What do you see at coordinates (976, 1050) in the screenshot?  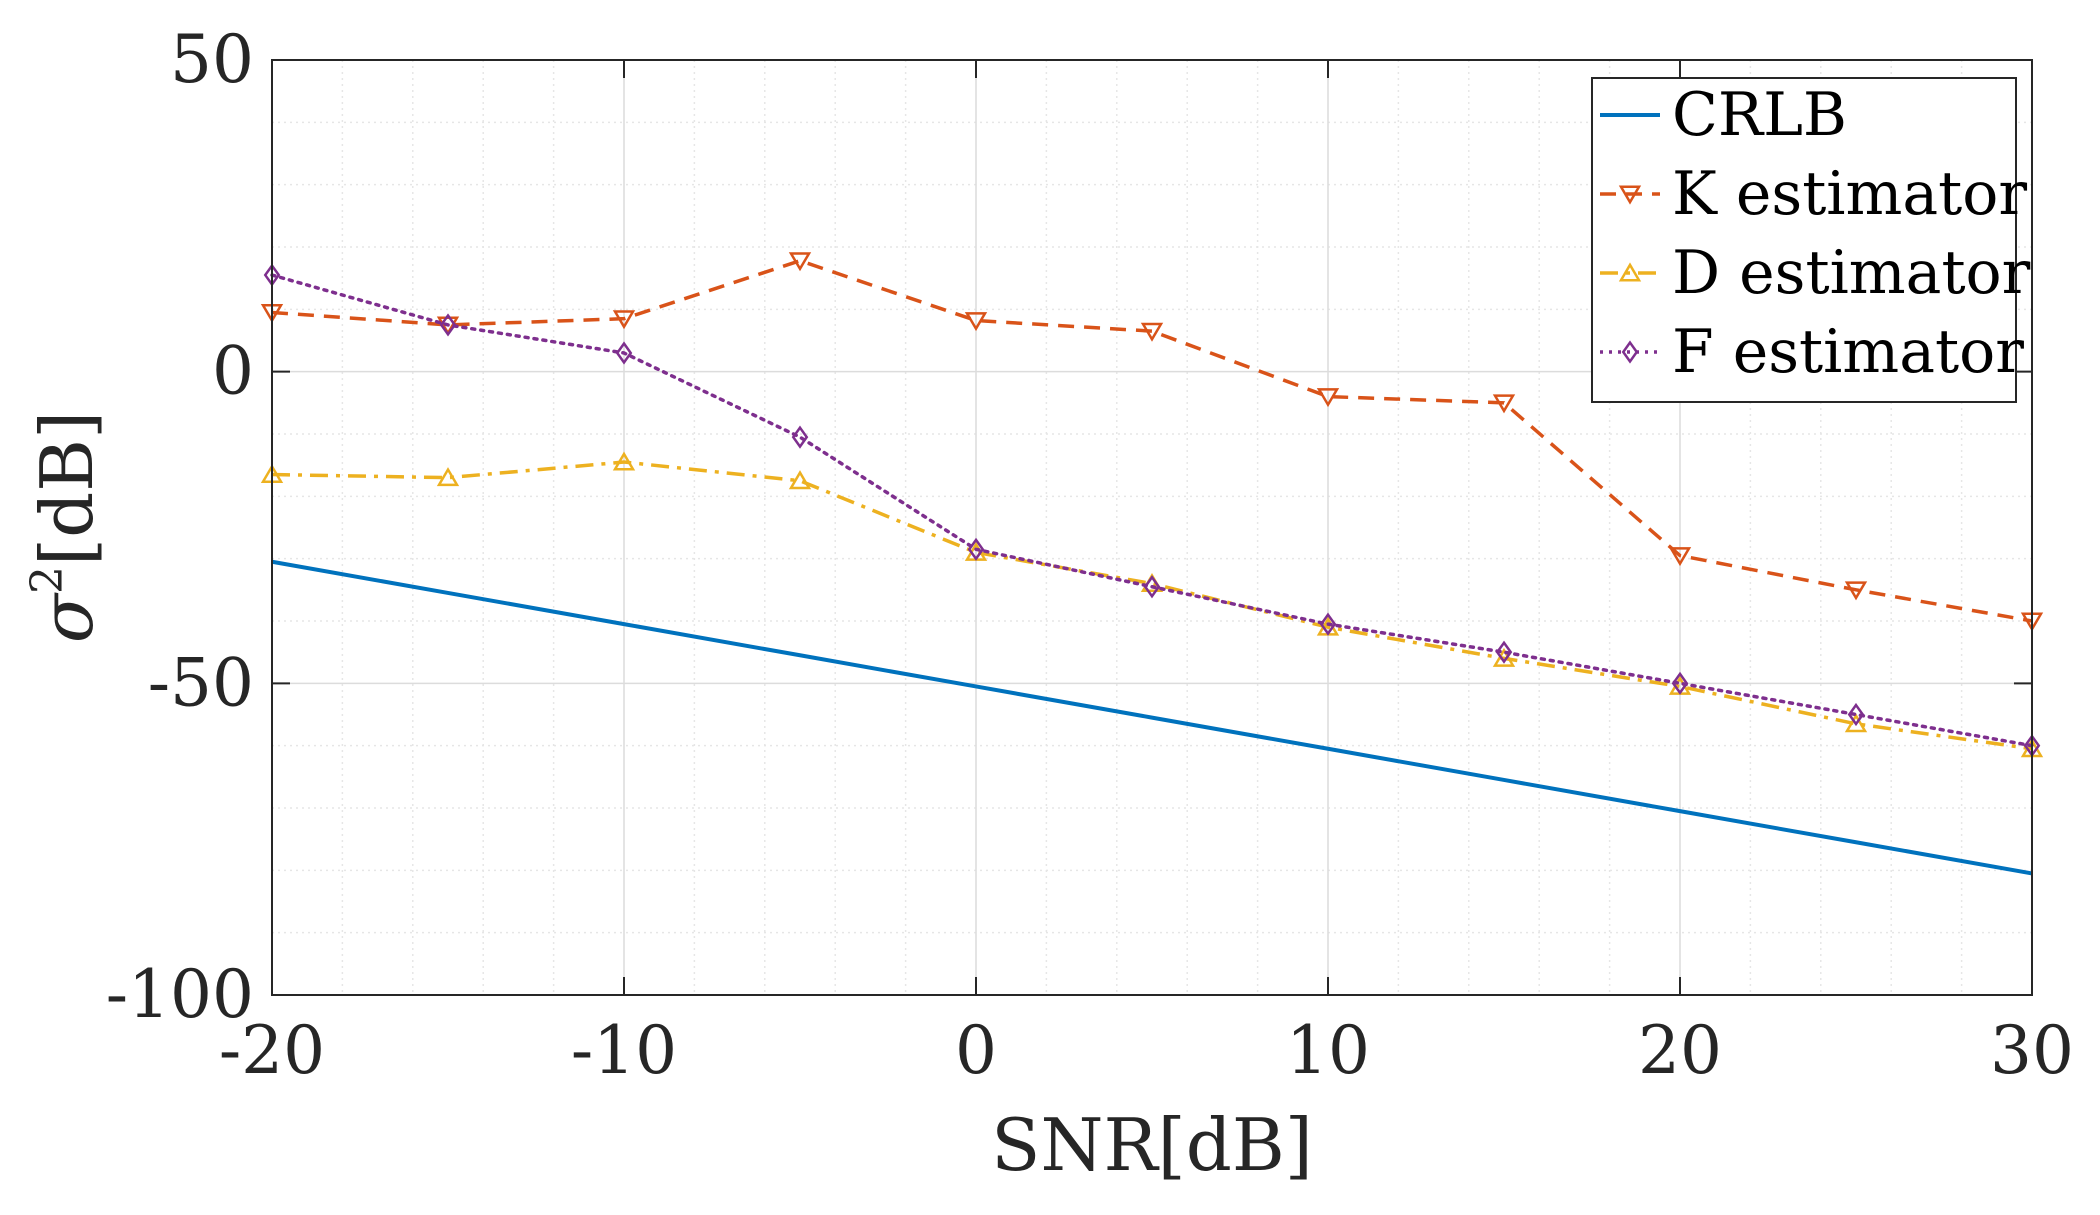 I see `x-tick-label: 0` at bounding box center [976, 1050].